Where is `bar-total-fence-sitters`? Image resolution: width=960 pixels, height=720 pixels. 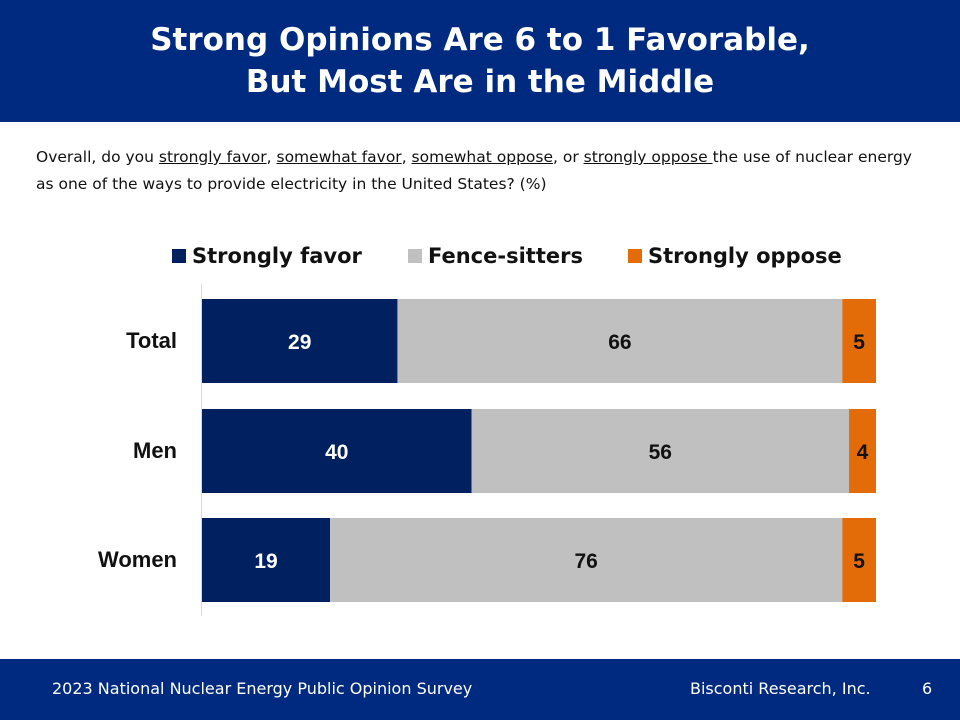
bar-total-fence-sitters is located at coordinates (620, 341).